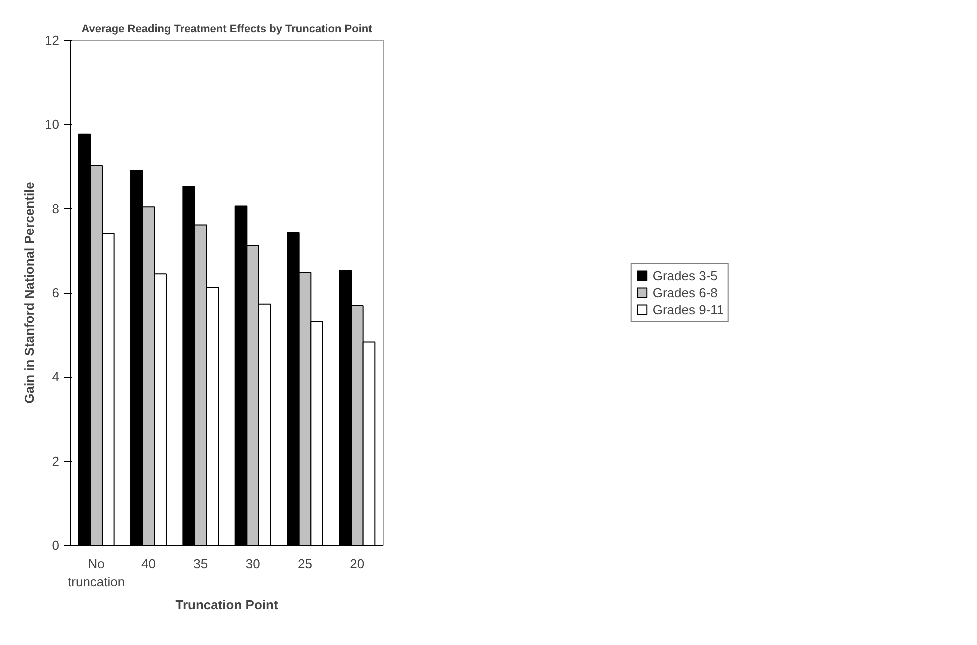 The width and height of the screenshot is (977, 645). Describe the element at coordinates (56, 208) in the screenshot. I see `y-tick-label: 8` at that location.